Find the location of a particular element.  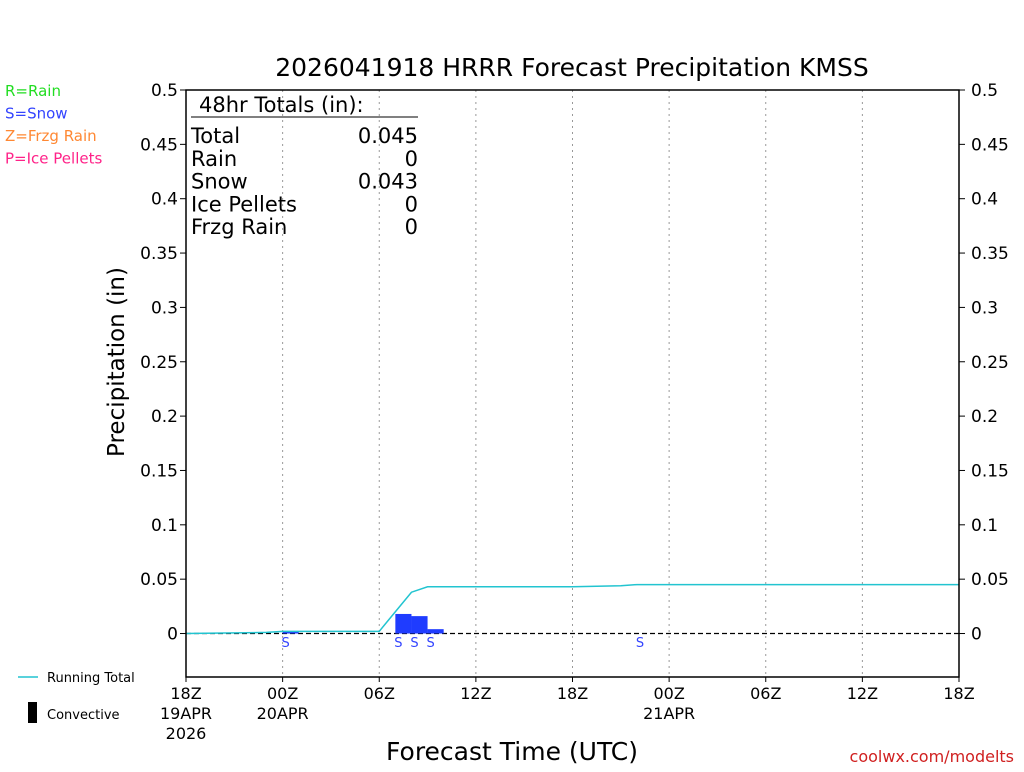

totals-row-label: Rain is located at coordinates (214, 159).